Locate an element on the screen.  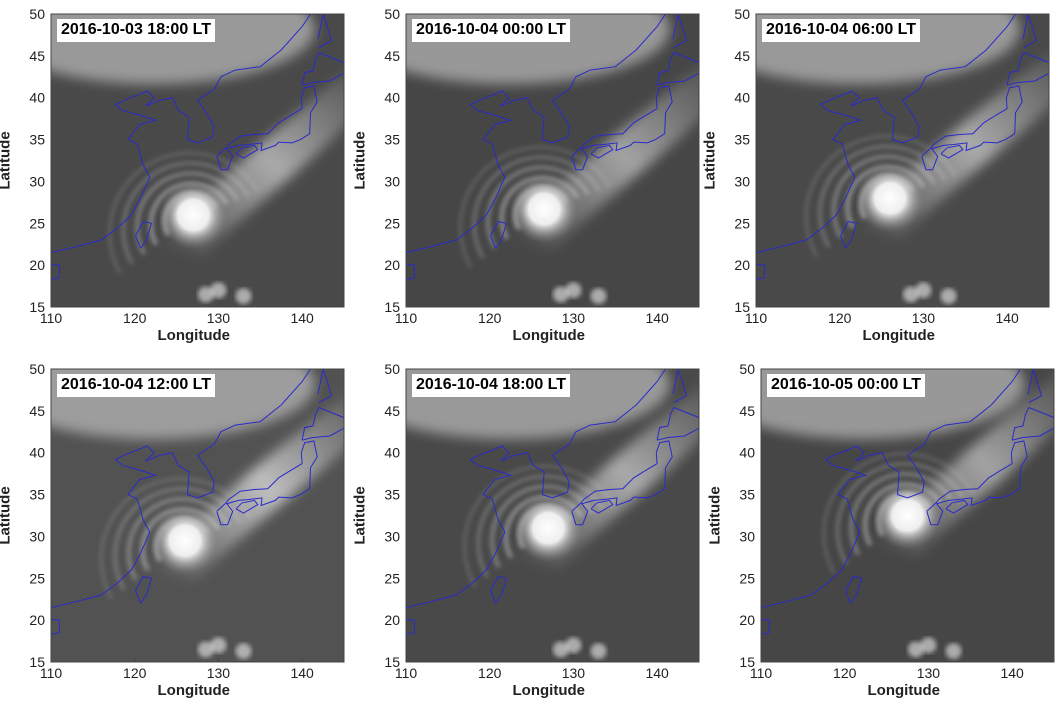
panel-timestamp: 2016-10-04 06:00 LT is located at coordinates (841, 30).